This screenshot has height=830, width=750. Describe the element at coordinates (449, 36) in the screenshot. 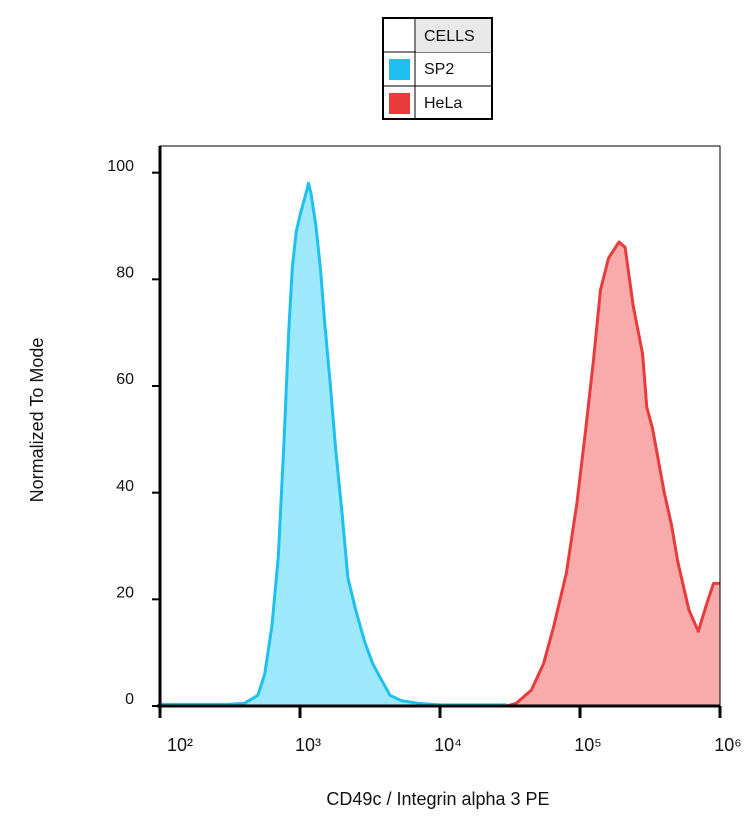

I see `legend-title: CELLS` at that location.